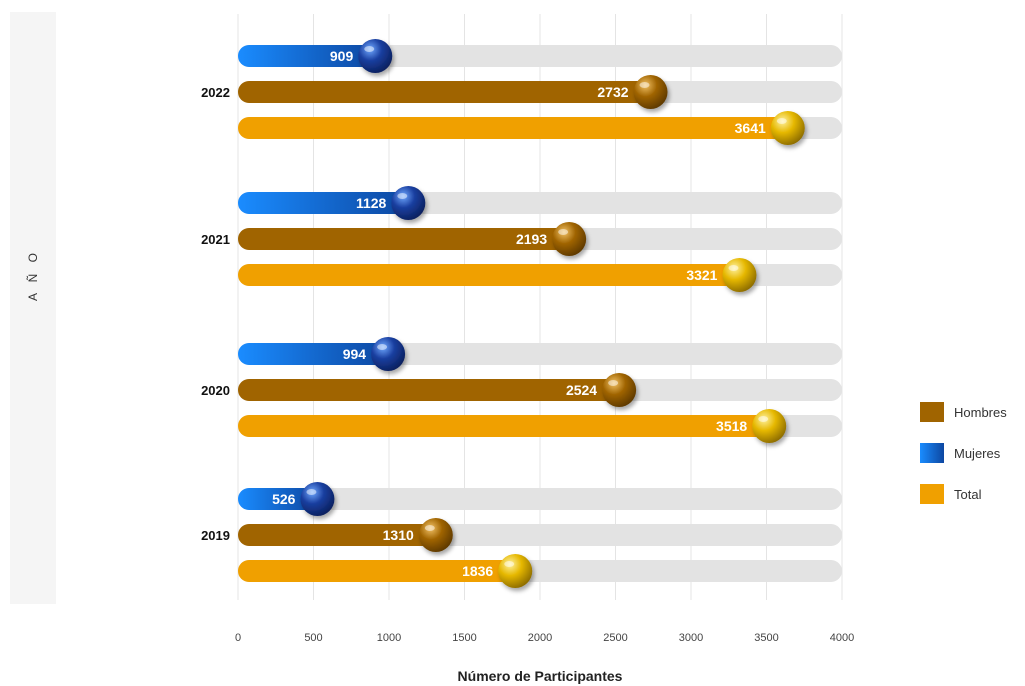 The width and height of the screenshot is (1025, 686). I want to click on category-label: 2021, so click(215, 239).